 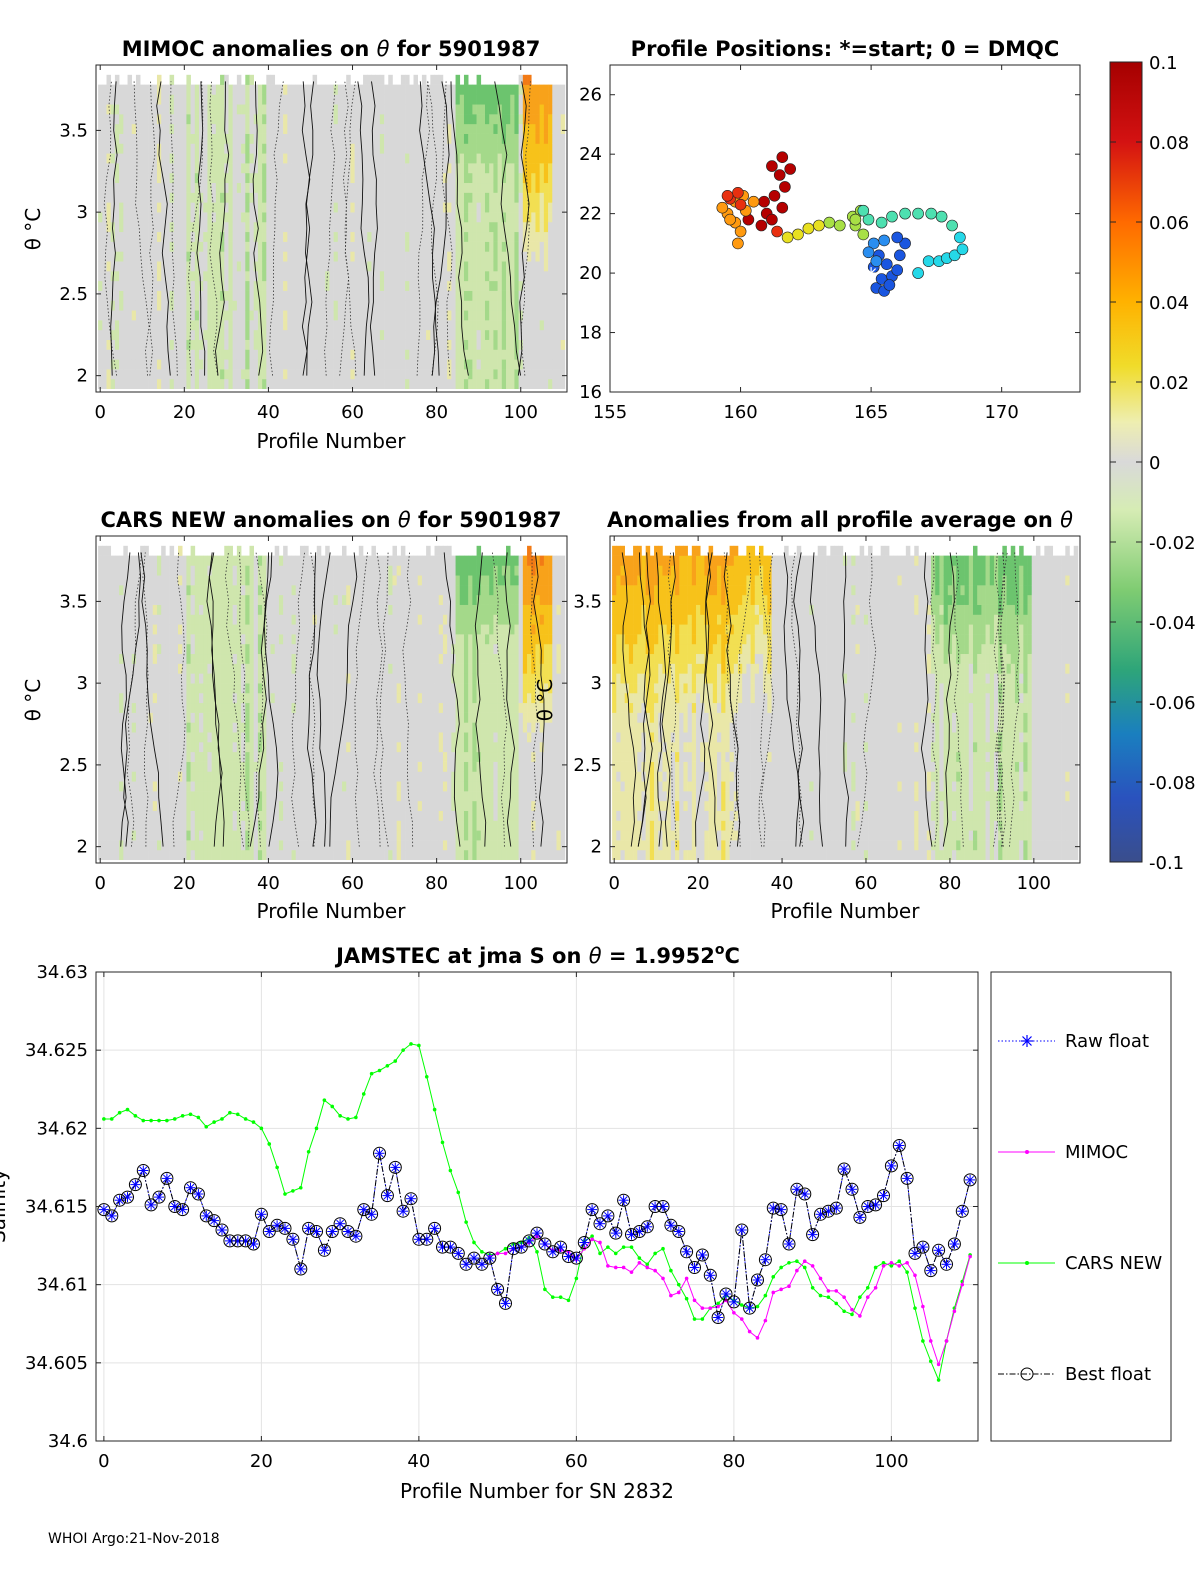 I want to click on x-tick-label: 20, so click(x=184, y=412).